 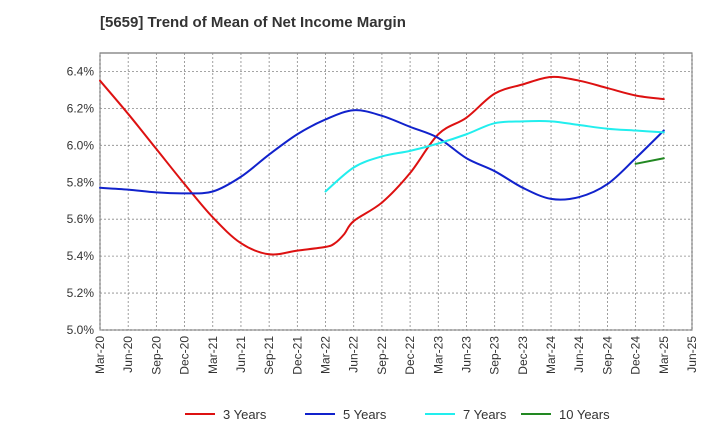 I want to click on x-tick-label: Mar-25, so click(x=664, y=355).